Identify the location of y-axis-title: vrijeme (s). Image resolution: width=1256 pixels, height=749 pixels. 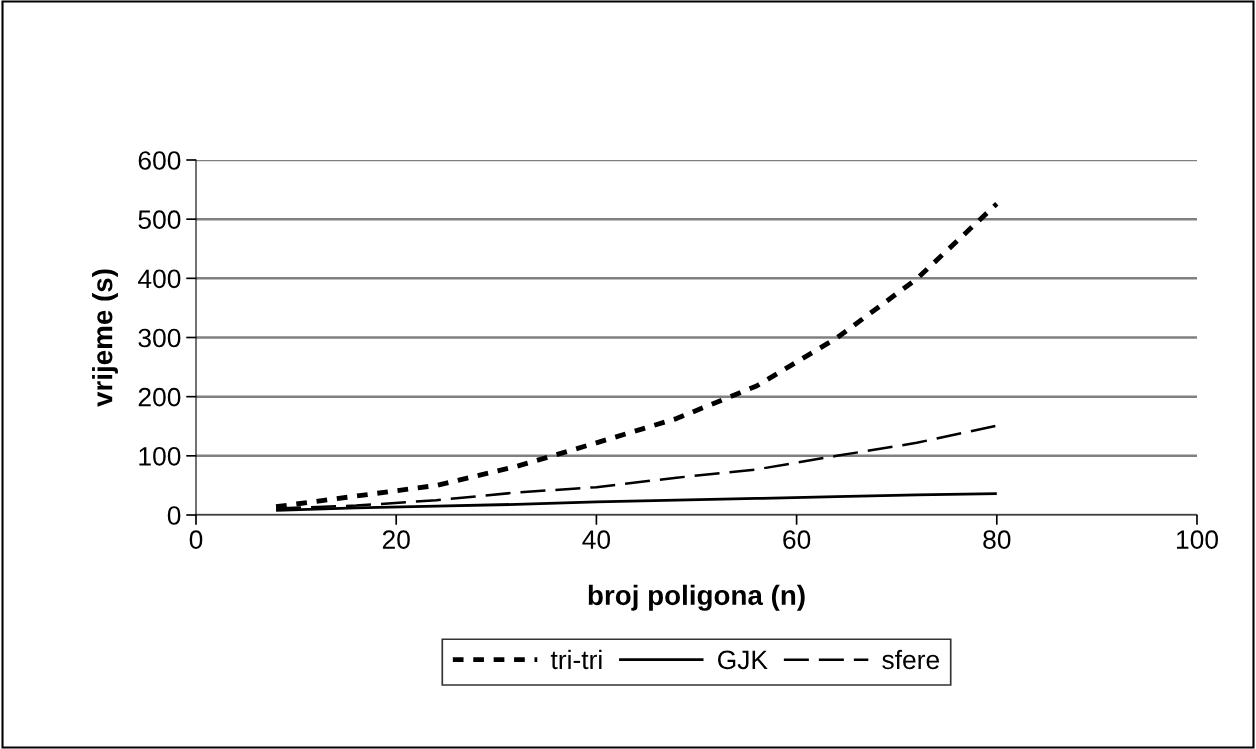
(105, 338).